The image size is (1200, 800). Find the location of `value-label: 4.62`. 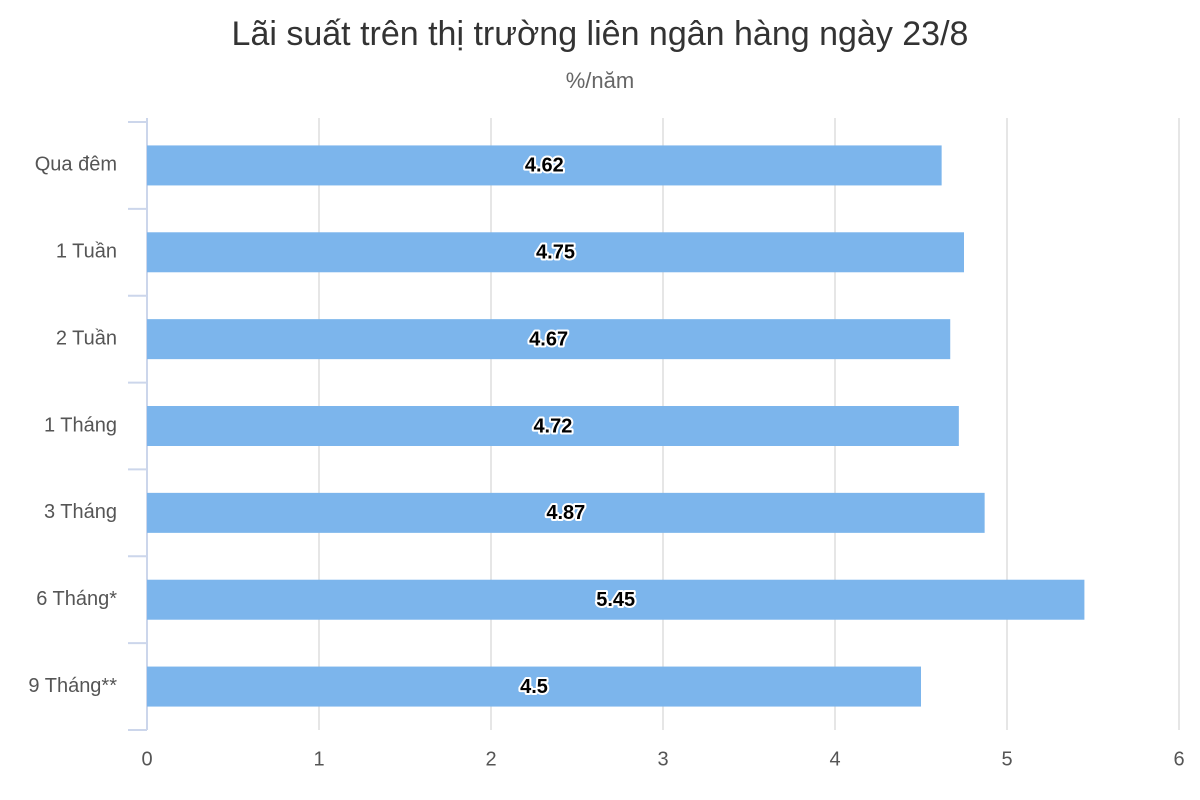

value-label: 4.62 is located at coordinates (544, 166).